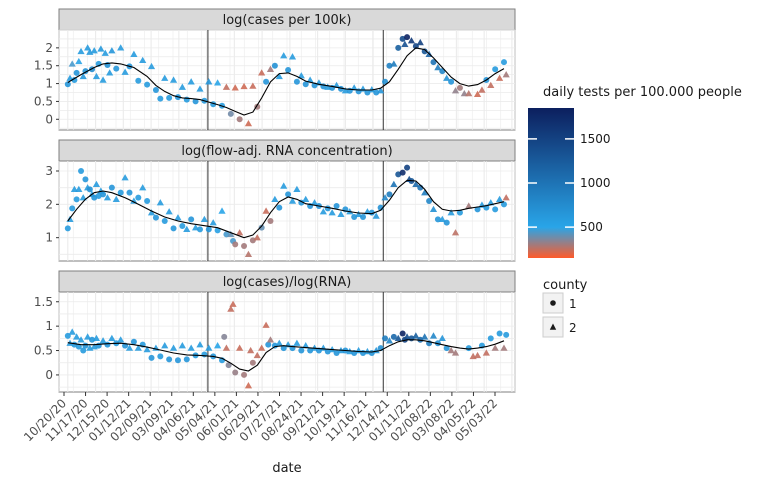  Describe the element at coordinates (595, 139) in the screenshot. I see `color-bar-label: 1500` at that location.